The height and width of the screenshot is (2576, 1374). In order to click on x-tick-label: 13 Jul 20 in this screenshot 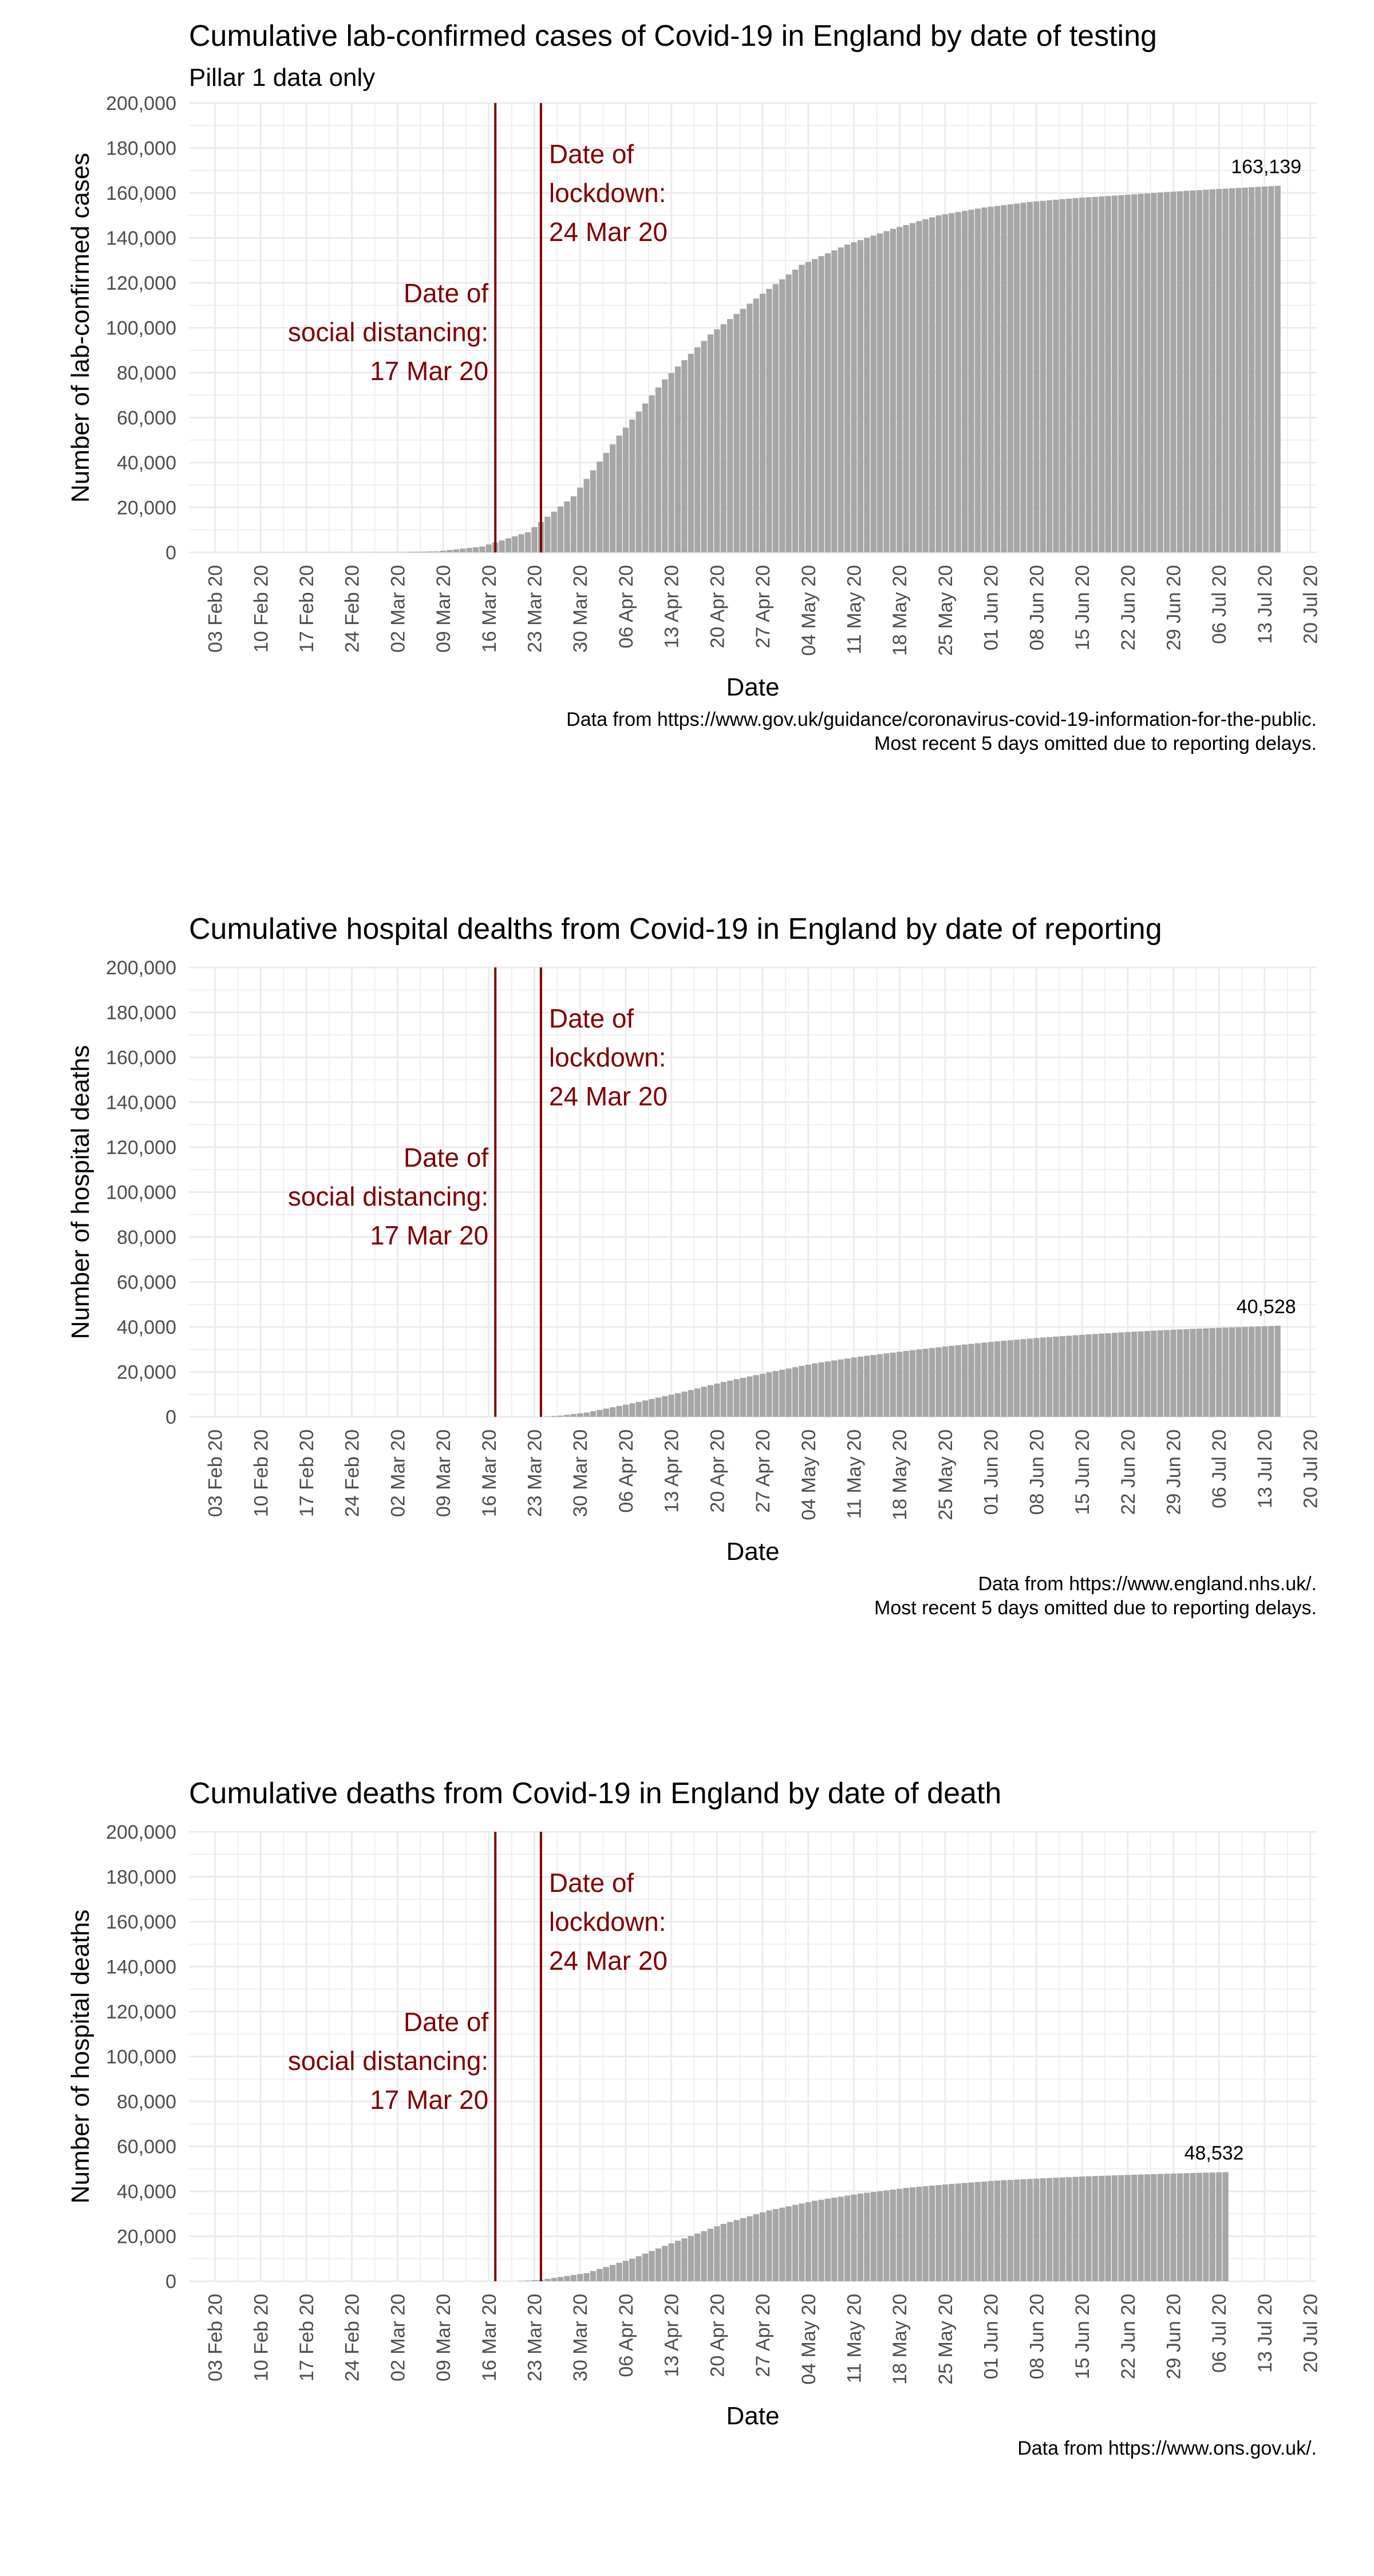, I will do `click(1265, 2333)`.